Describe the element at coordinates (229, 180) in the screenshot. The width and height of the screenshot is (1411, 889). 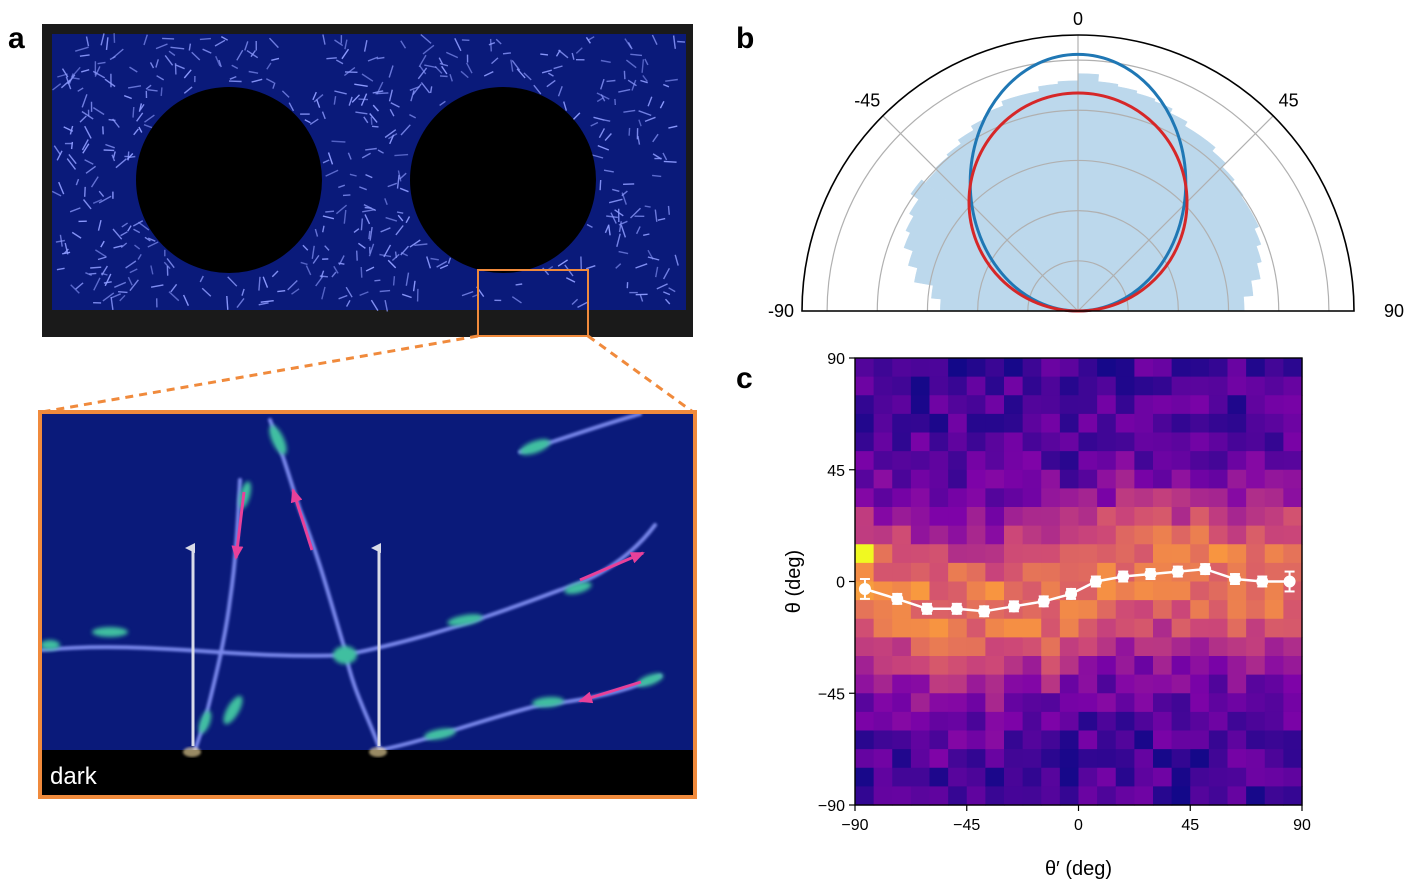
I see `obstacle-left` at that location.